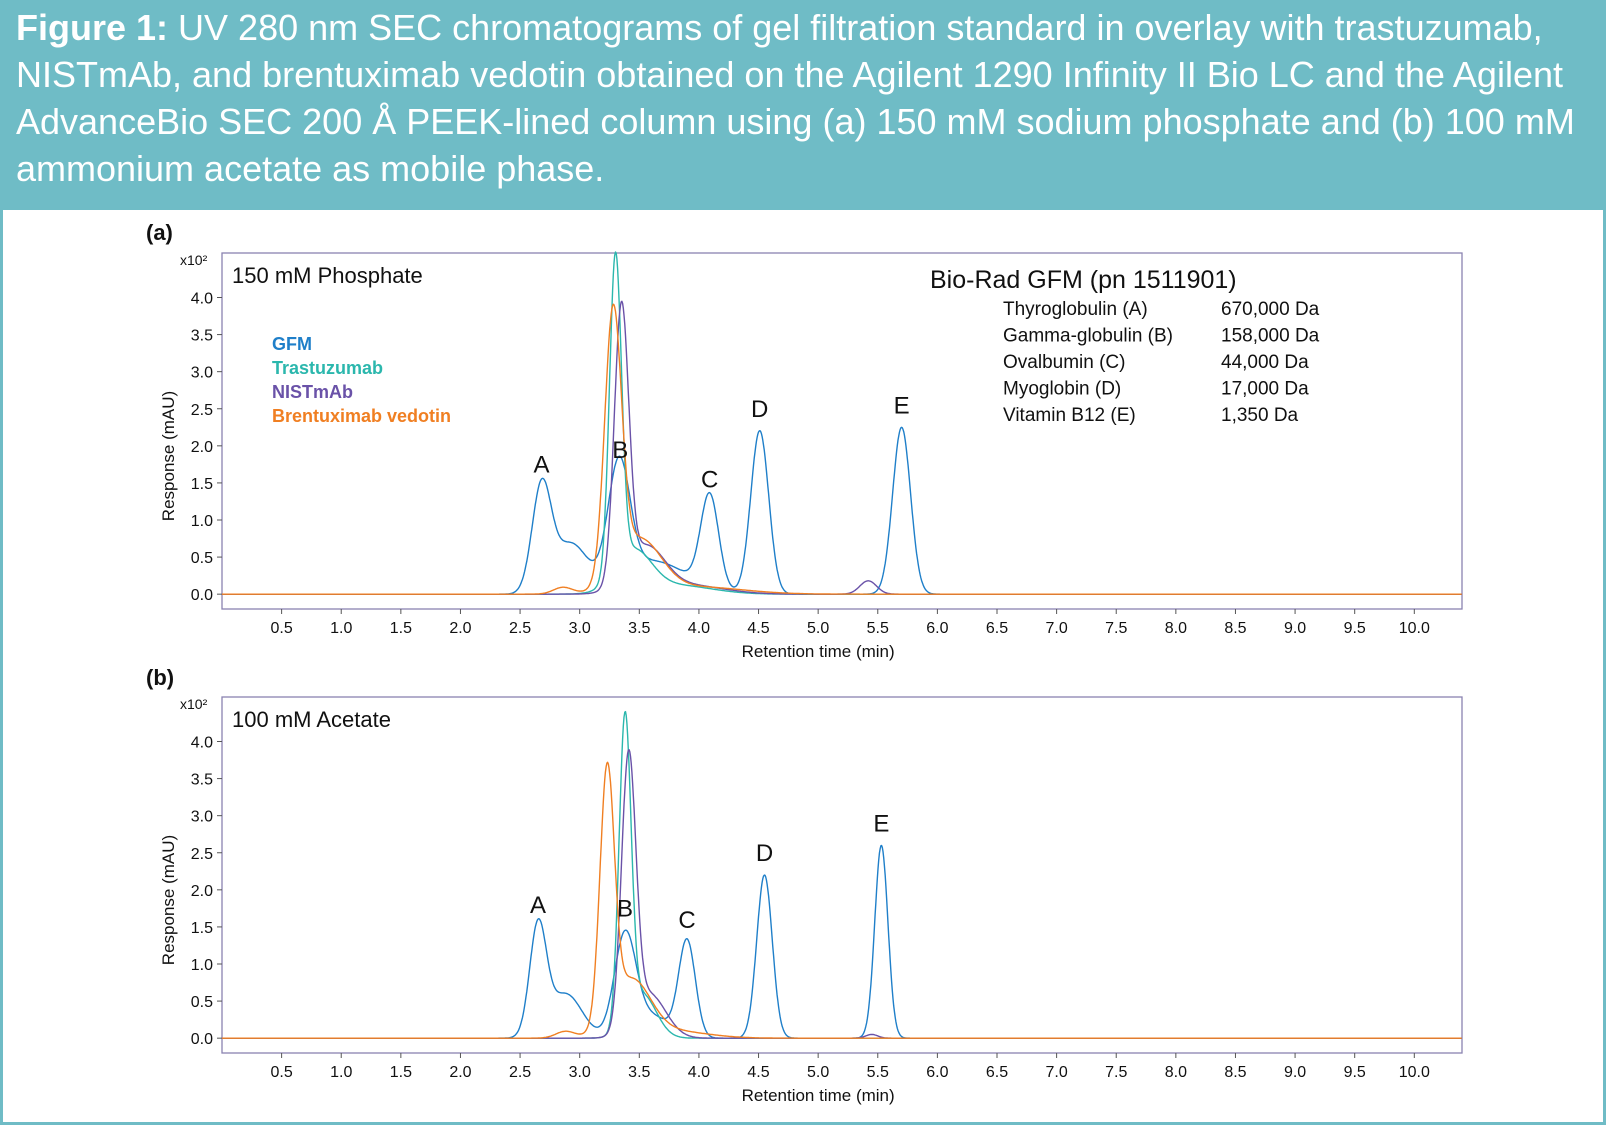 The image size is (1606, 1125). Describe the element at coordinates (312, 392) in the screenshot. I see `legend-item-nistmab: NISTmAb` at that location.